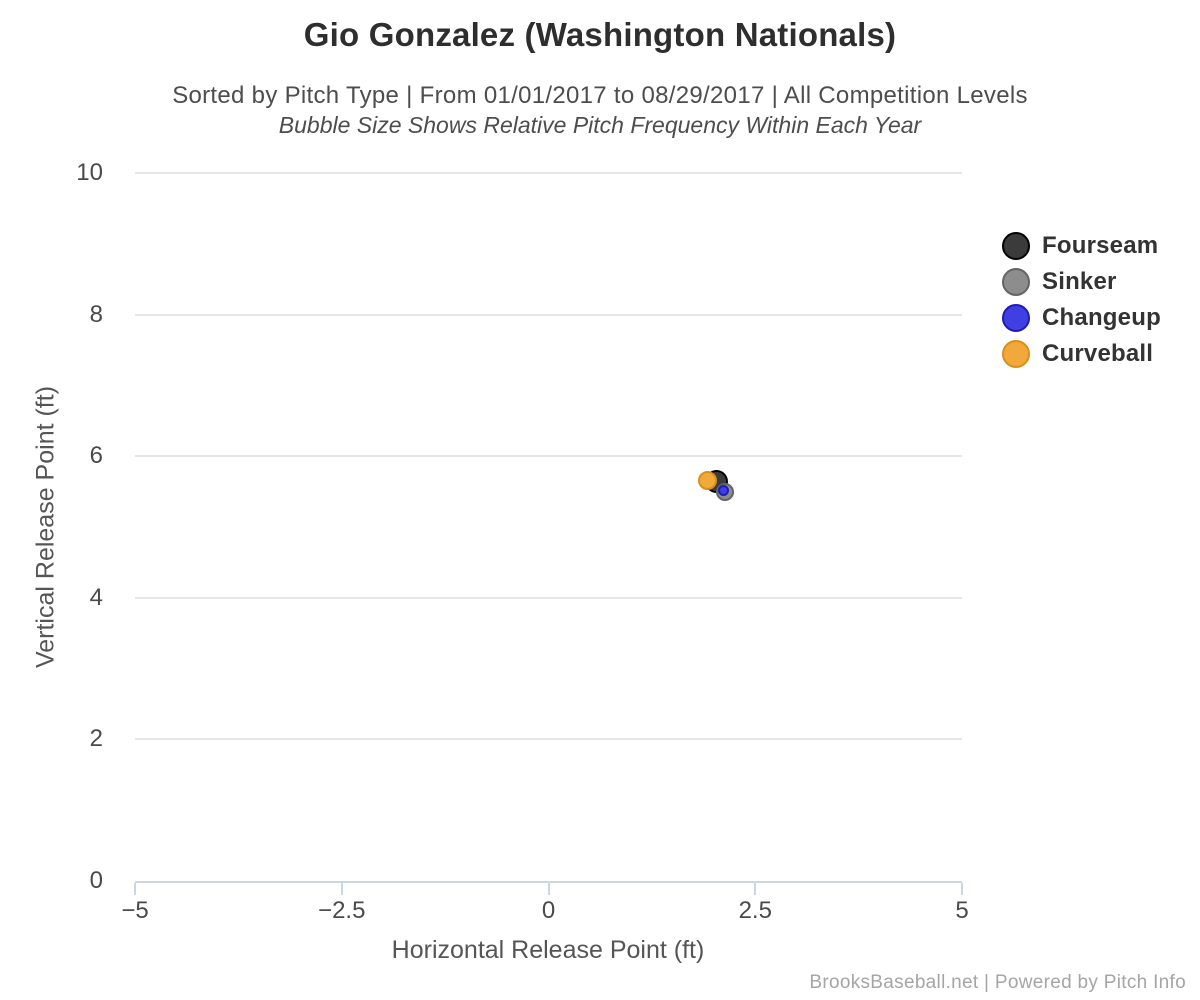 This screenshot has height=1000, width=1200. I want to click on legend-label-sinker: Sinker, so click(1079, 281).